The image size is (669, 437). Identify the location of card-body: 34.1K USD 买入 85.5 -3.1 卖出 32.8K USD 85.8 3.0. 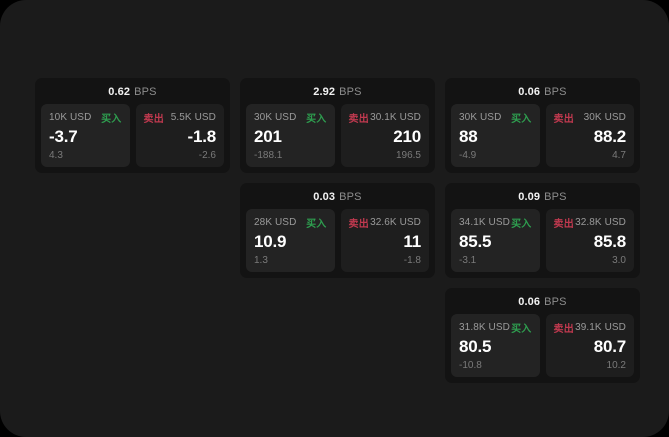
(542, 240).